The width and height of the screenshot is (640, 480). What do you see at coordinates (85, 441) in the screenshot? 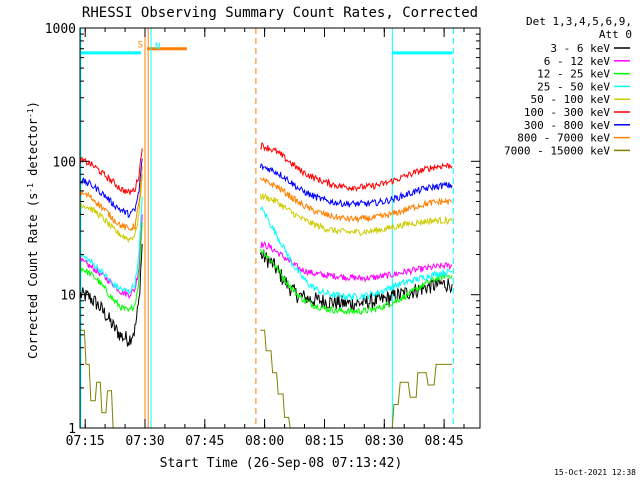
I see `x-tick-label: 07:15` at bounding box center [85, 441].